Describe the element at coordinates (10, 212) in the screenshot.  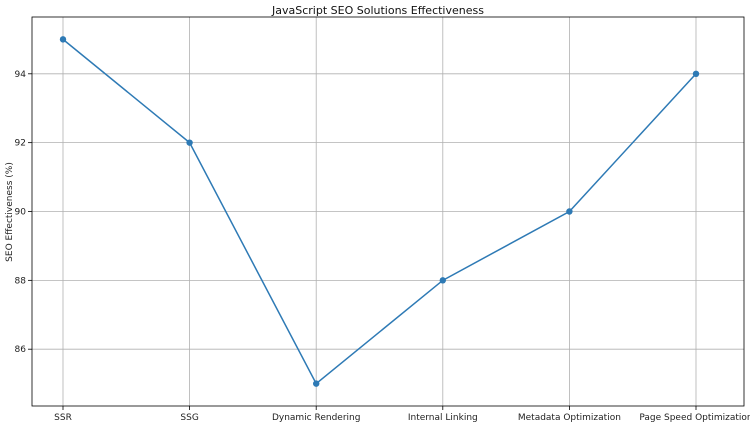
I see `y-axis-label: SEO Effectiveness (%)` at that location.